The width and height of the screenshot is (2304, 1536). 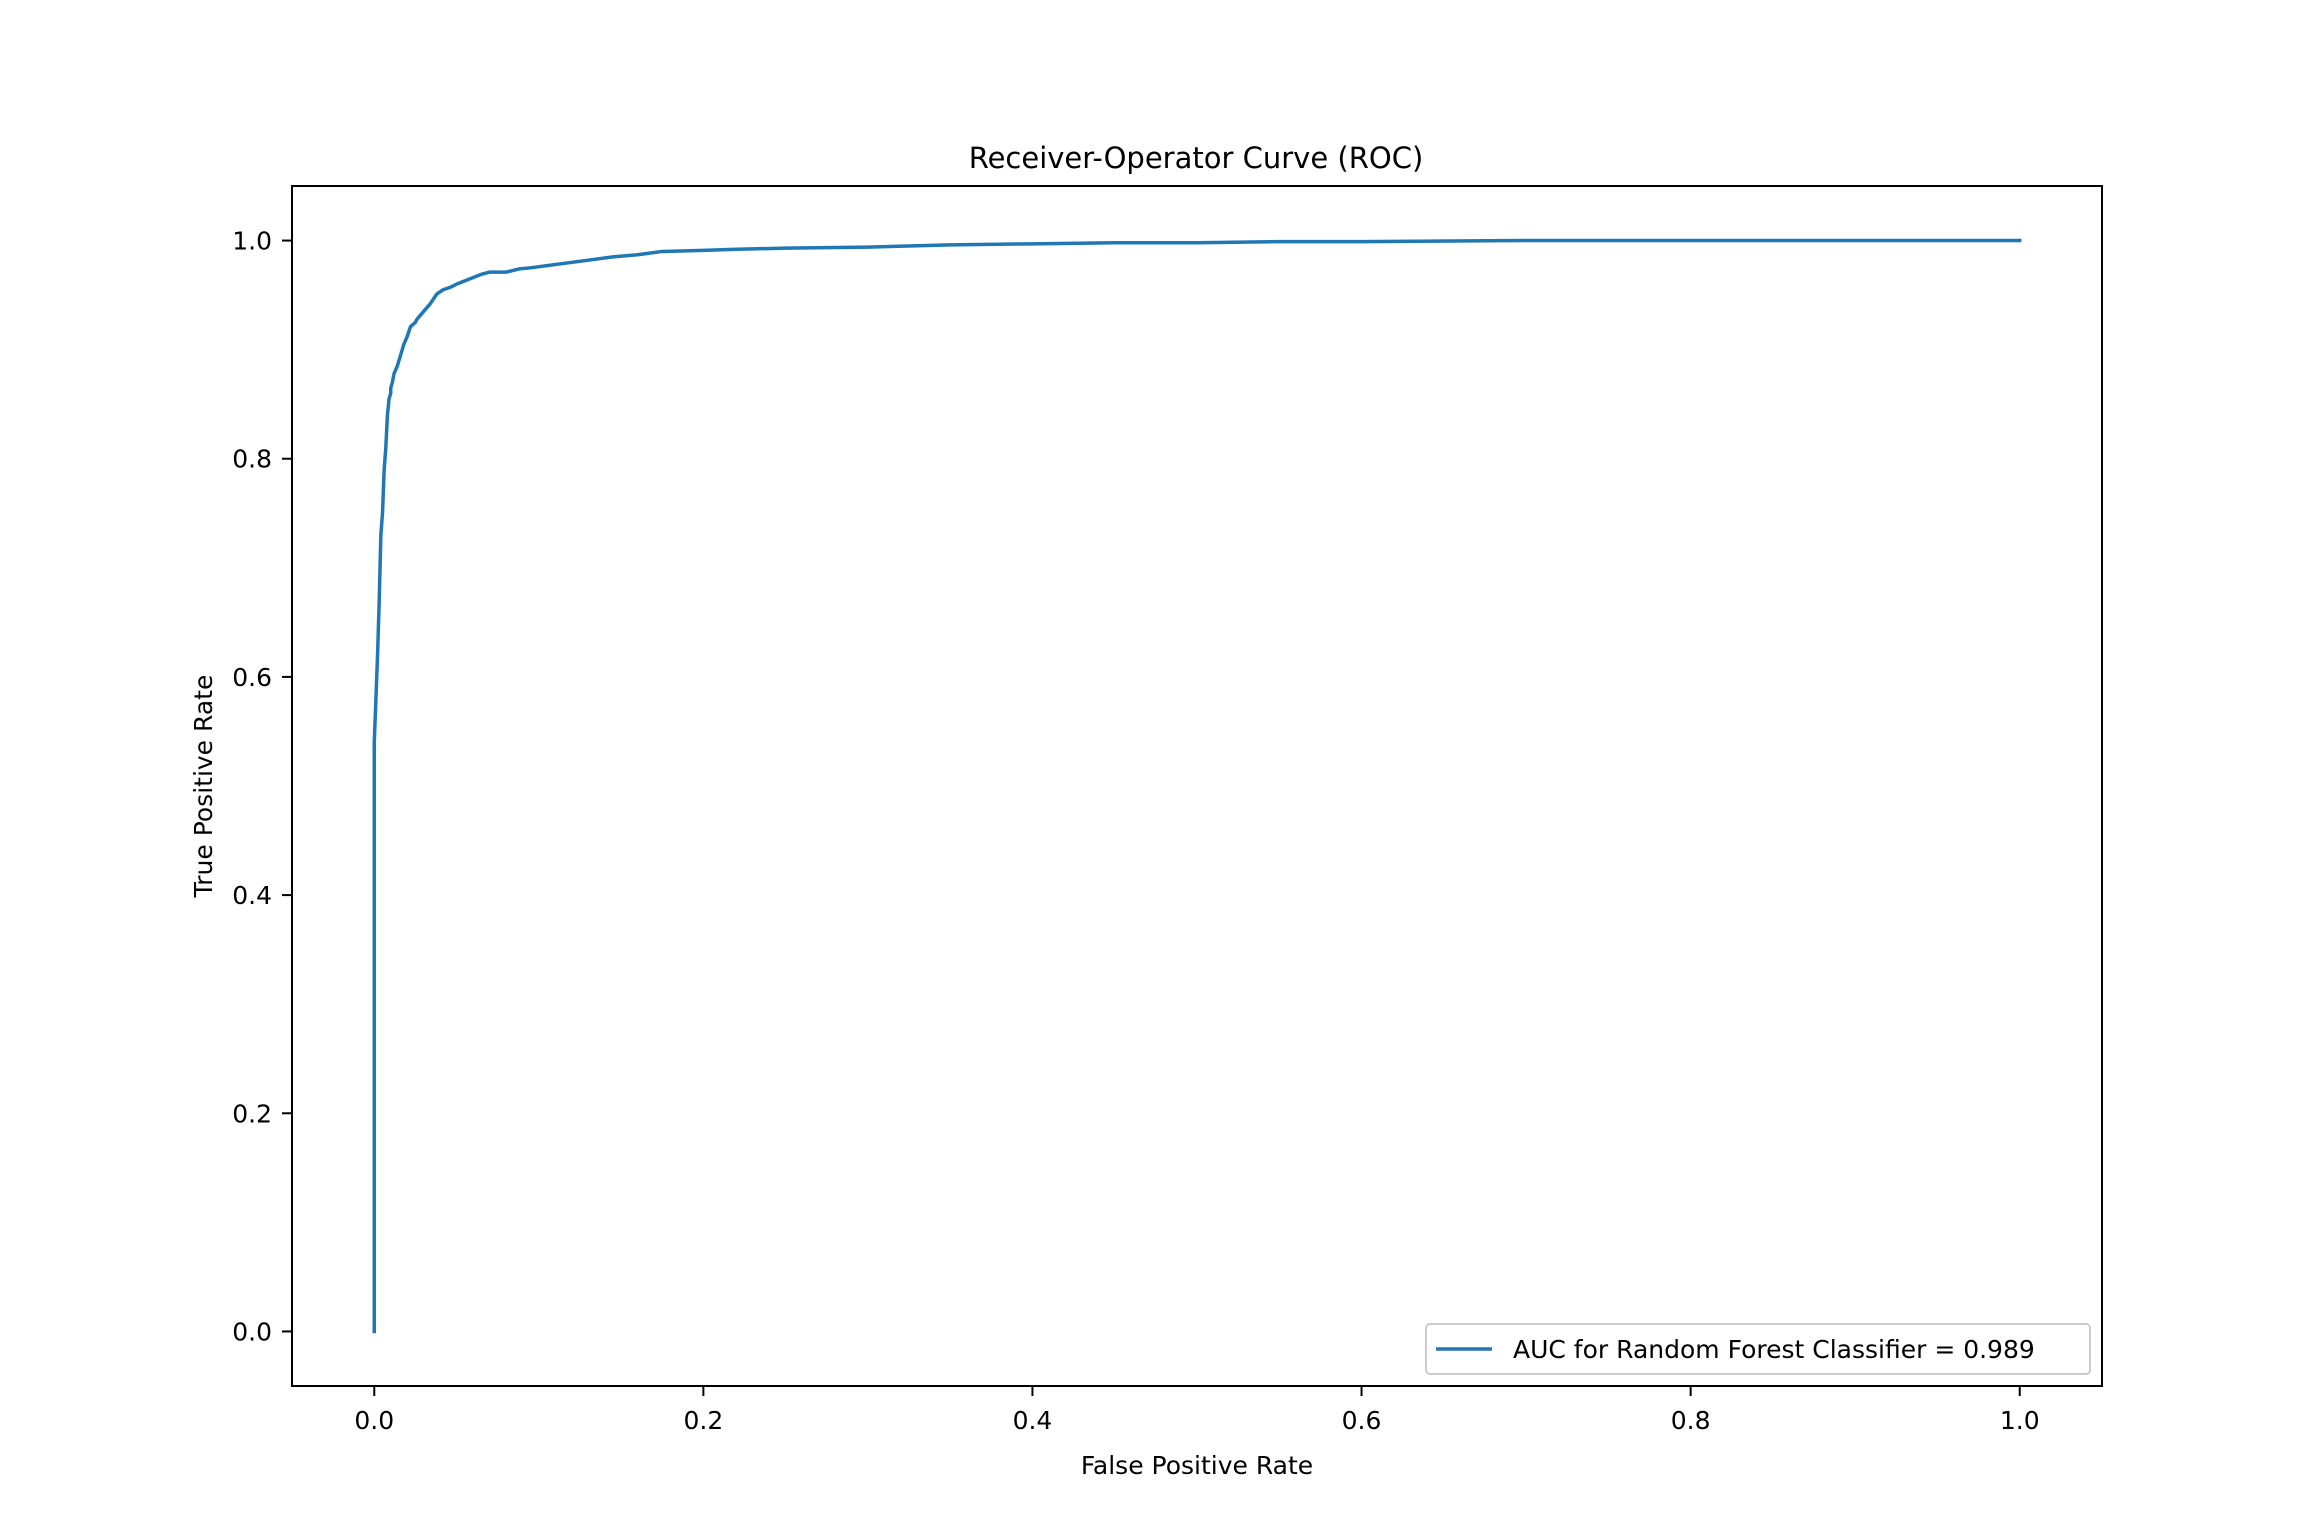 I want to click on x-tick-label: 1.0, so click(x=2020, y=1420).